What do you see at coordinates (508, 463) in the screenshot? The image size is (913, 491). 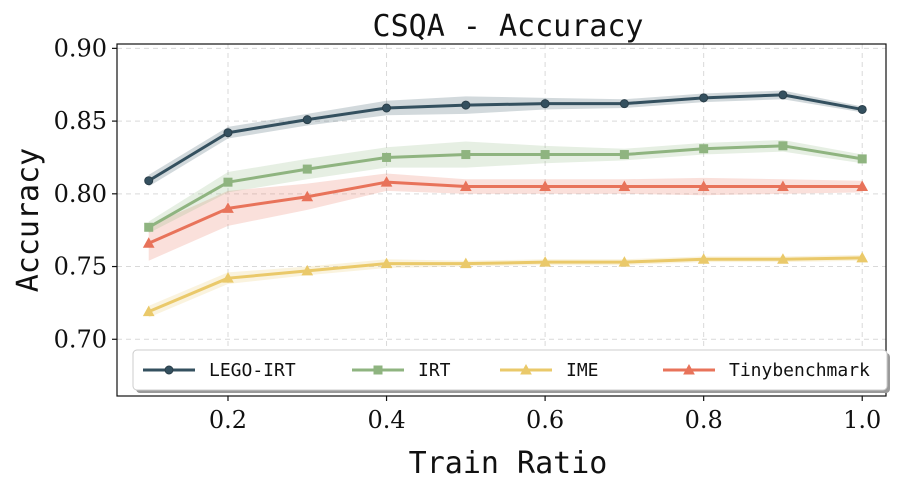 I see `x-axis-label: Train Ratio` at bounding box center [508, 463].